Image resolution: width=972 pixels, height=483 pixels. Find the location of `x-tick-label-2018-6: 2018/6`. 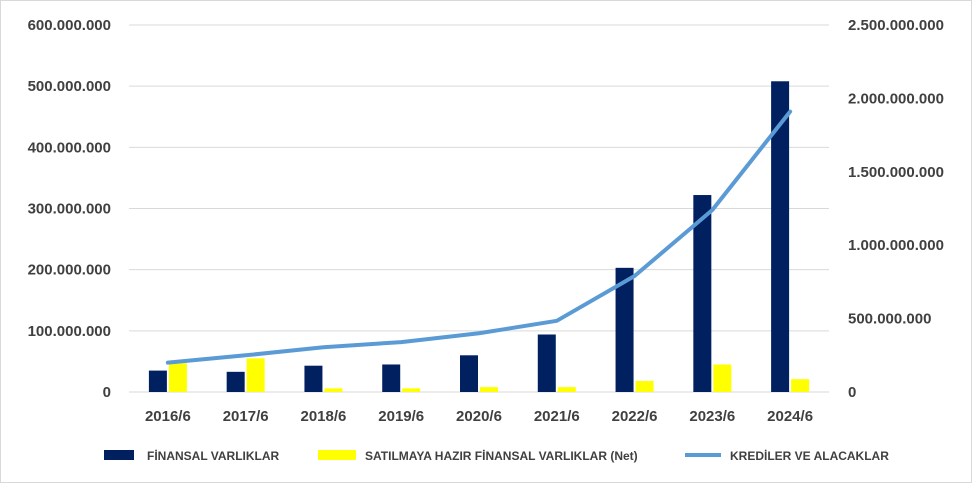

x-tick-label-2018-6: 2018/6 is located at coordinates (323, 416).